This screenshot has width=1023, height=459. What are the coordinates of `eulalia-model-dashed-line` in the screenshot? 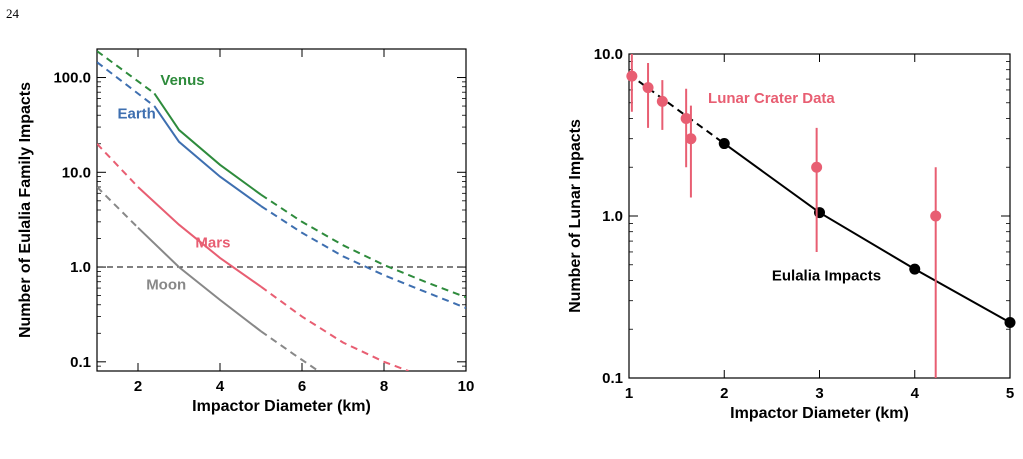 It's located at (676, 109).